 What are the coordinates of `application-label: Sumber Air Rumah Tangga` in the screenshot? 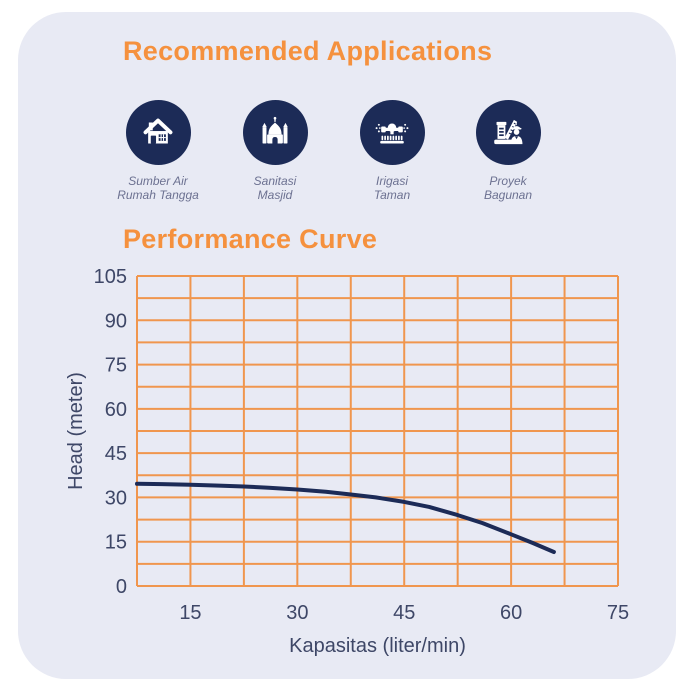 It's located at (158, 188).